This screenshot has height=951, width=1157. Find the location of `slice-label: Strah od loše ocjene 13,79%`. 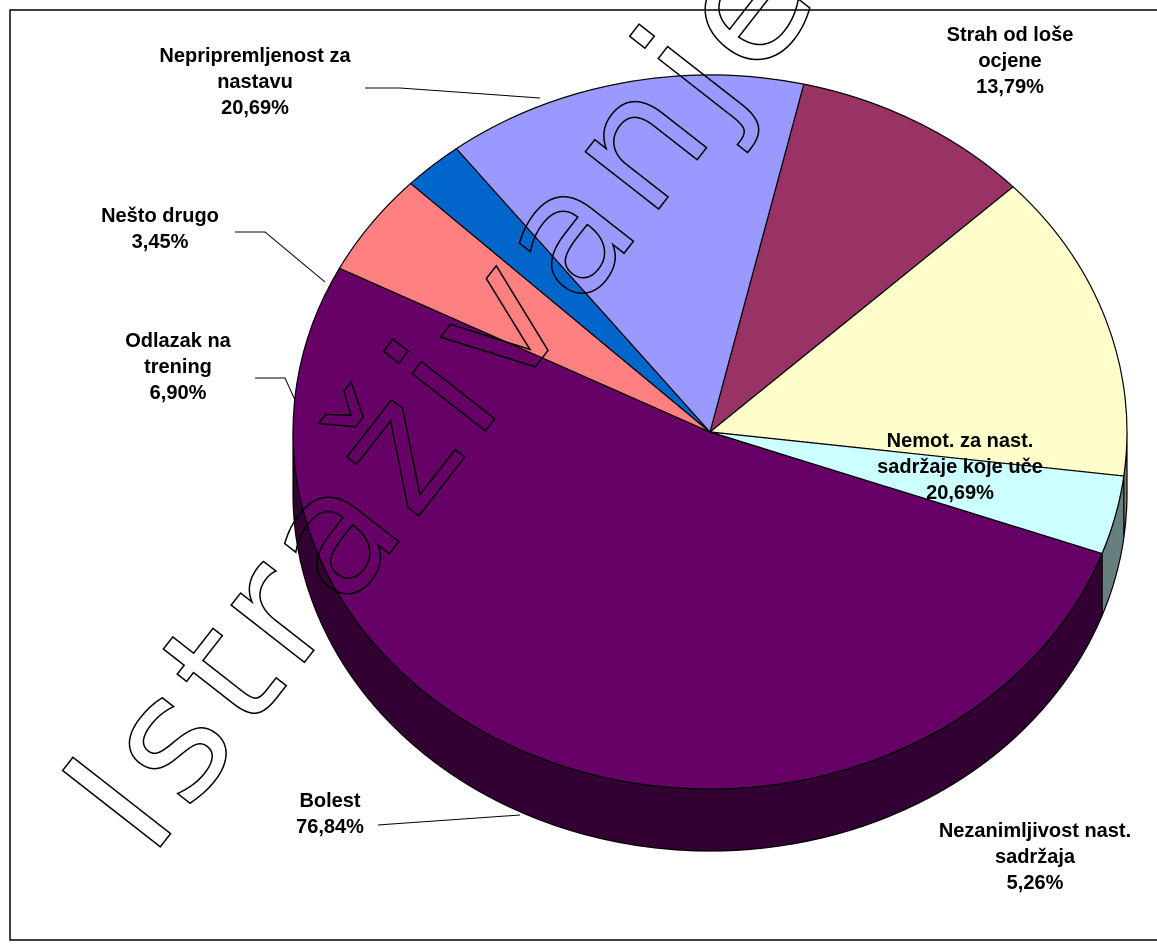

slice-label: Strah od loše ocjene 13,79% is located at coordinates (1010, 61).